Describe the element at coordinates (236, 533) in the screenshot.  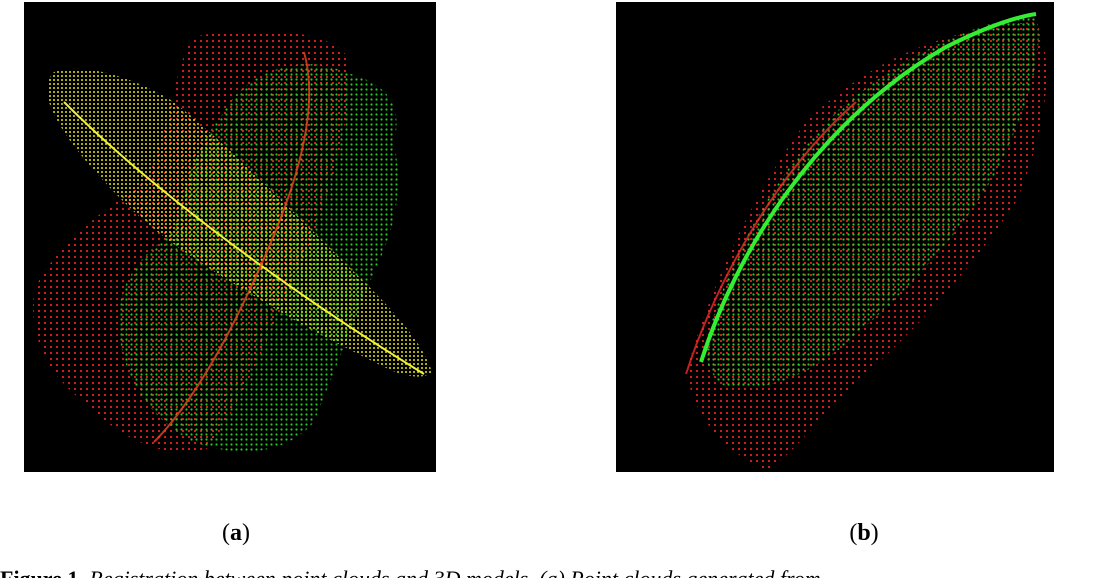
I see `panel-a-label: (a)` at that location.